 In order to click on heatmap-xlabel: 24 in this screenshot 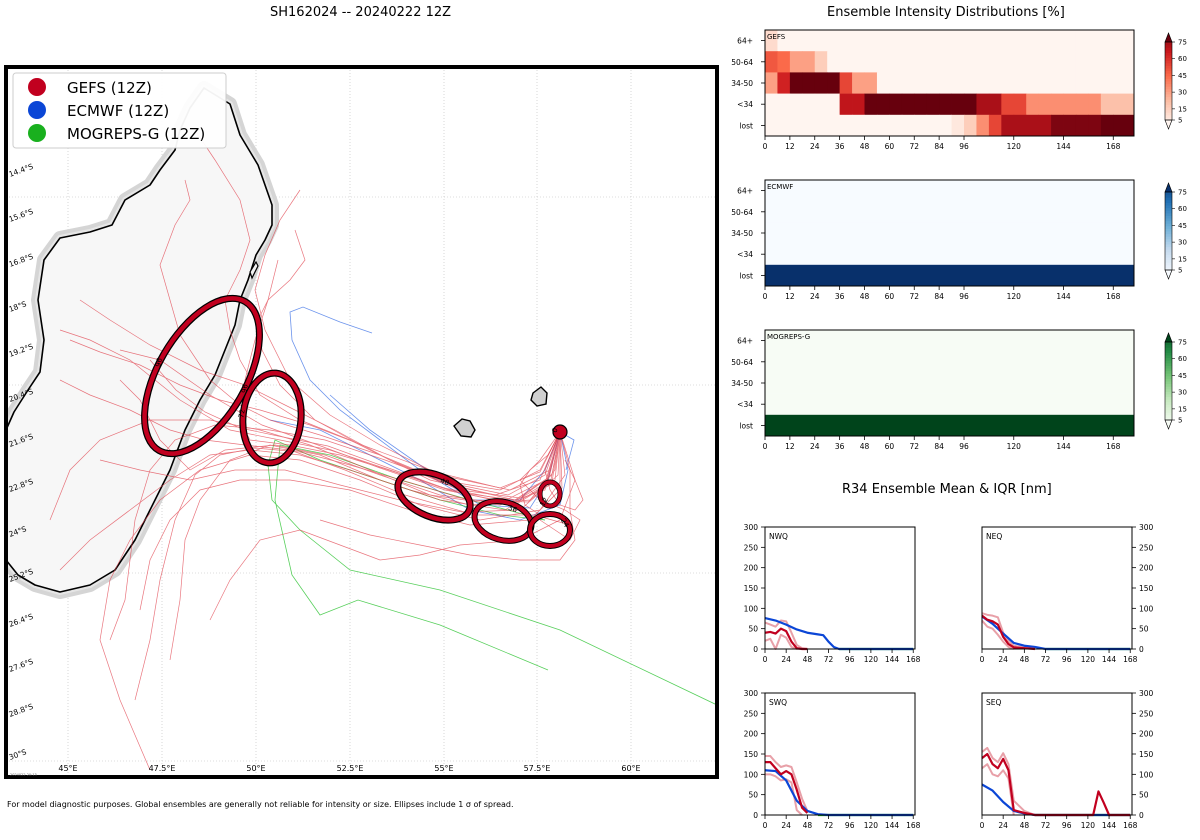, I will do `click(815, 296)`.